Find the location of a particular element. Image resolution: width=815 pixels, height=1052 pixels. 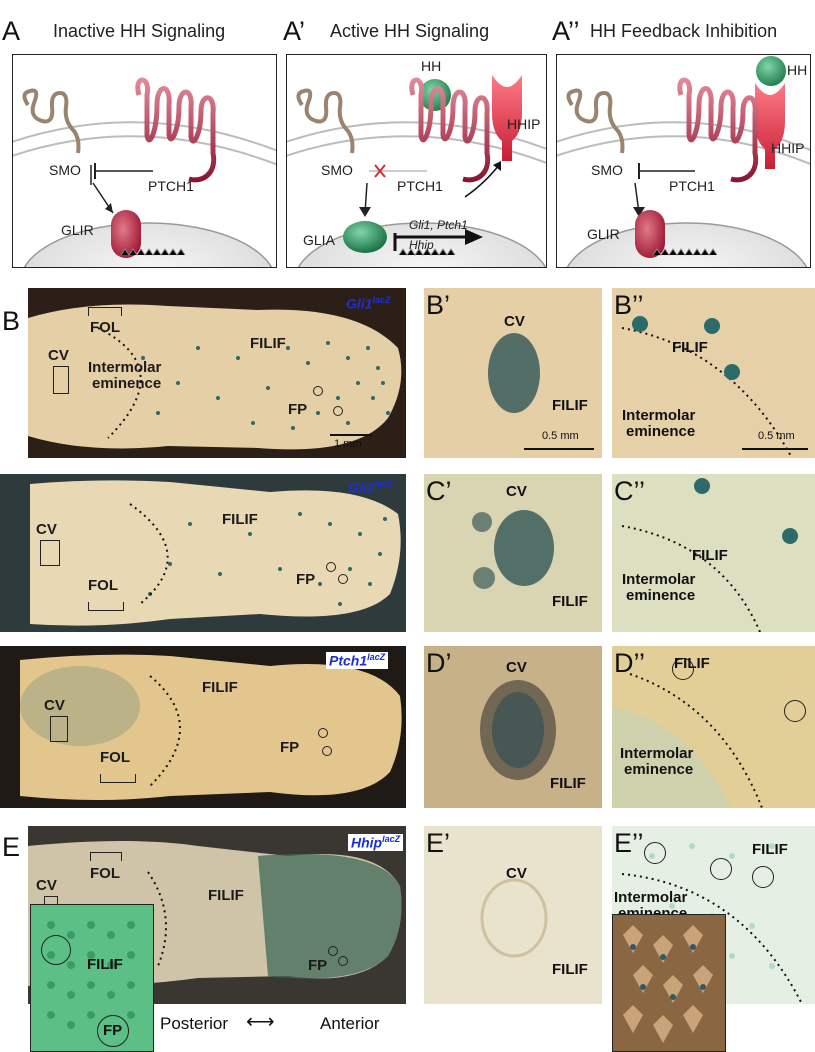

panel-label-d-double-prime: D’’ is located at coordinates (630, 663).